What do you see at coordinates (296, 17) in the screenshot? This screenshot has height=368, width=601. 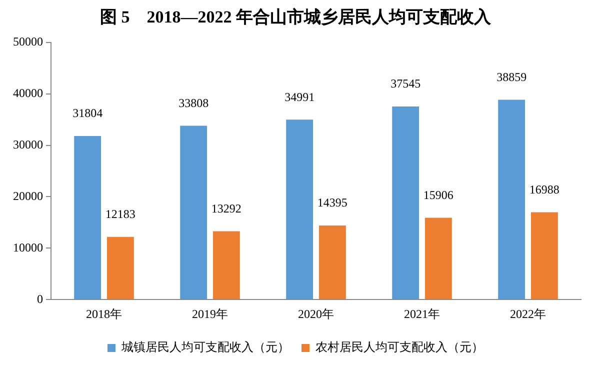 I see `chart-title: 图 5 2018—2022 年合山市城乡居民人均可支配收入` at bounding box center [296, 17].